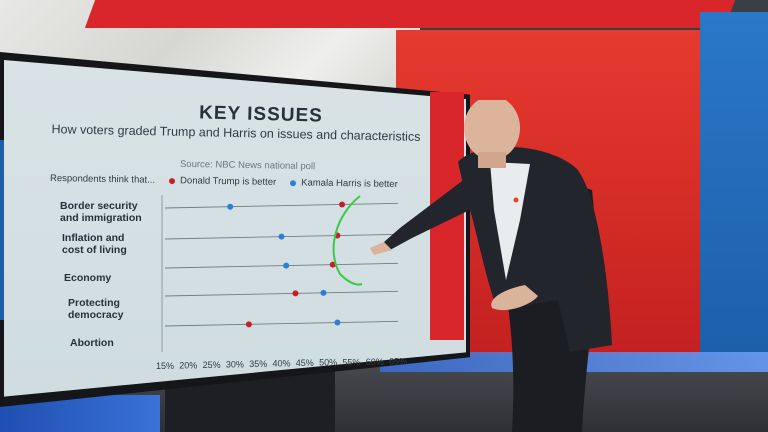  I want to click on x-tick-label: 65%, so click(398, 361).